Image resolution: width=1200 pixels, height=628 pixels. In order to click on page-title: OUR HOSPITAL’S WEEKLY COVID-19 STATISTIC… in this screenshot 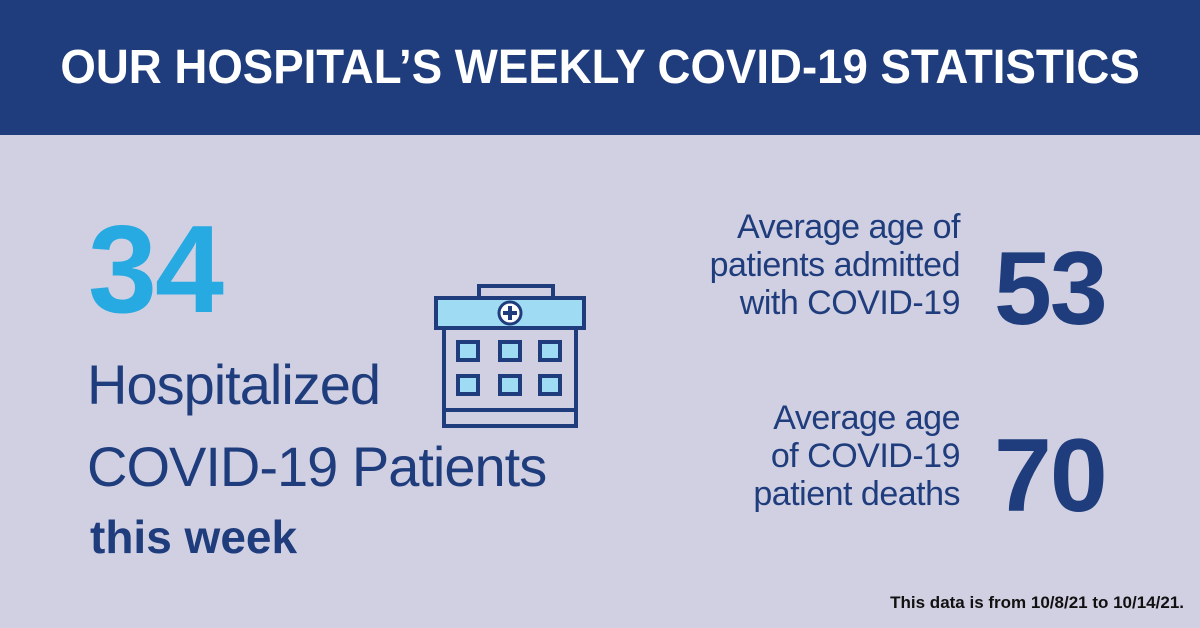, I will do `click(600, 67)`.